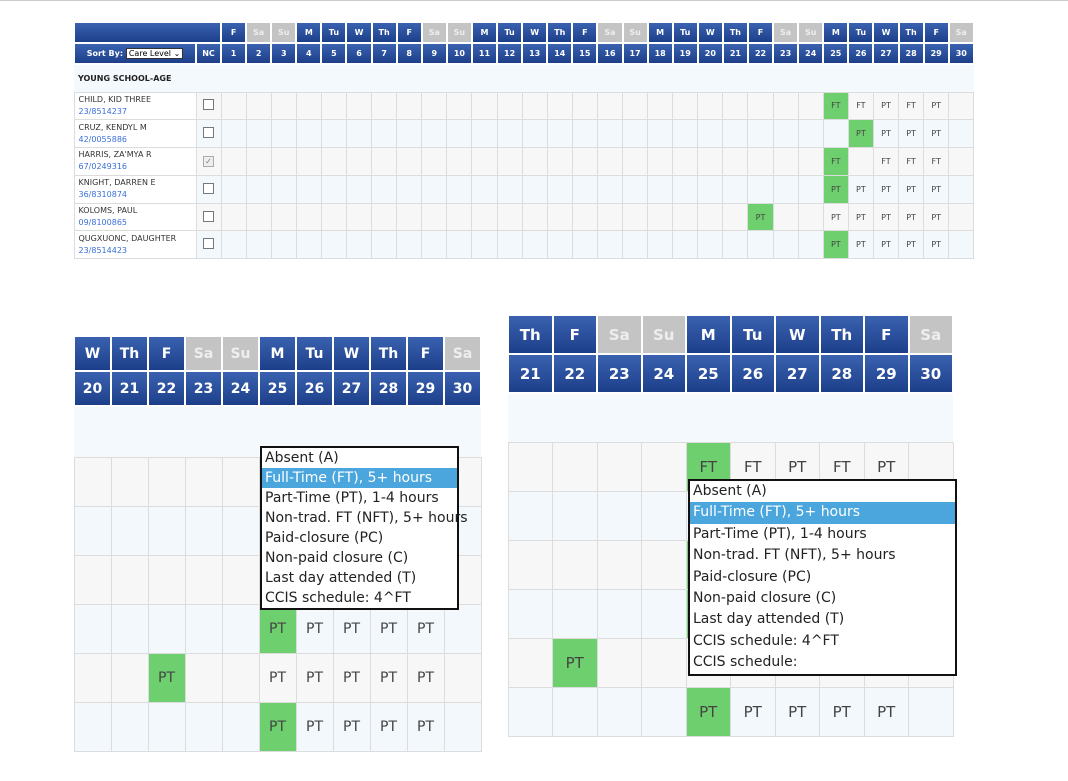  I want to click on date-header: 10, so click(459, 53).